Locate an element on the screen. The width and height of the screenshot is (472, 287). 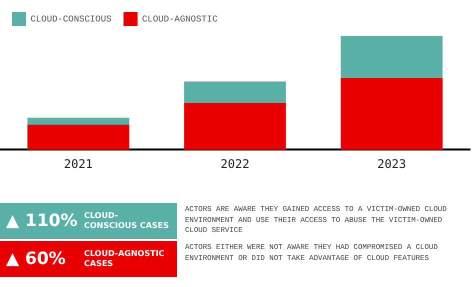
legend-label: CLOUD-CONSCIOUS is located at coordinates (71, 19).